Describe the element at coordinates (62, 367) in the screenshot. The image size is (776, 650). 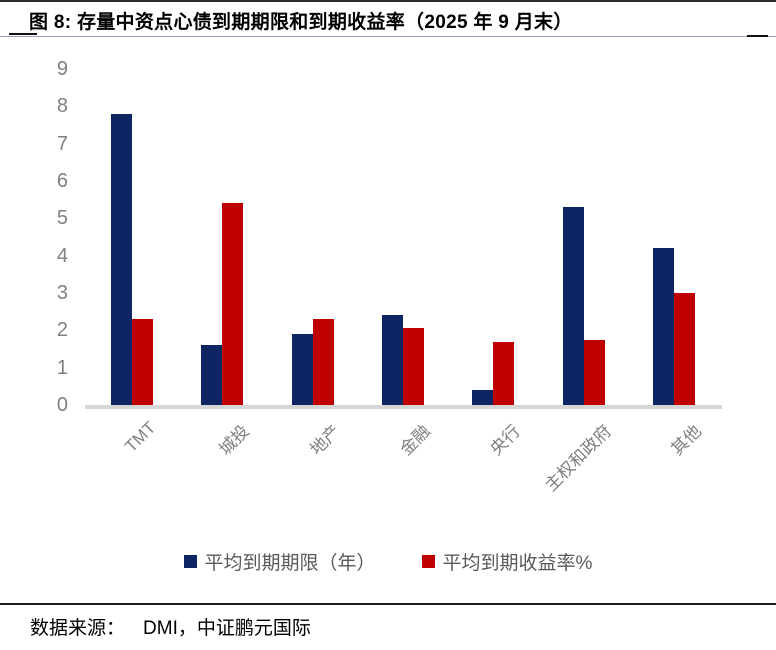
I see `y-axis-tick-label: 1` at that location.